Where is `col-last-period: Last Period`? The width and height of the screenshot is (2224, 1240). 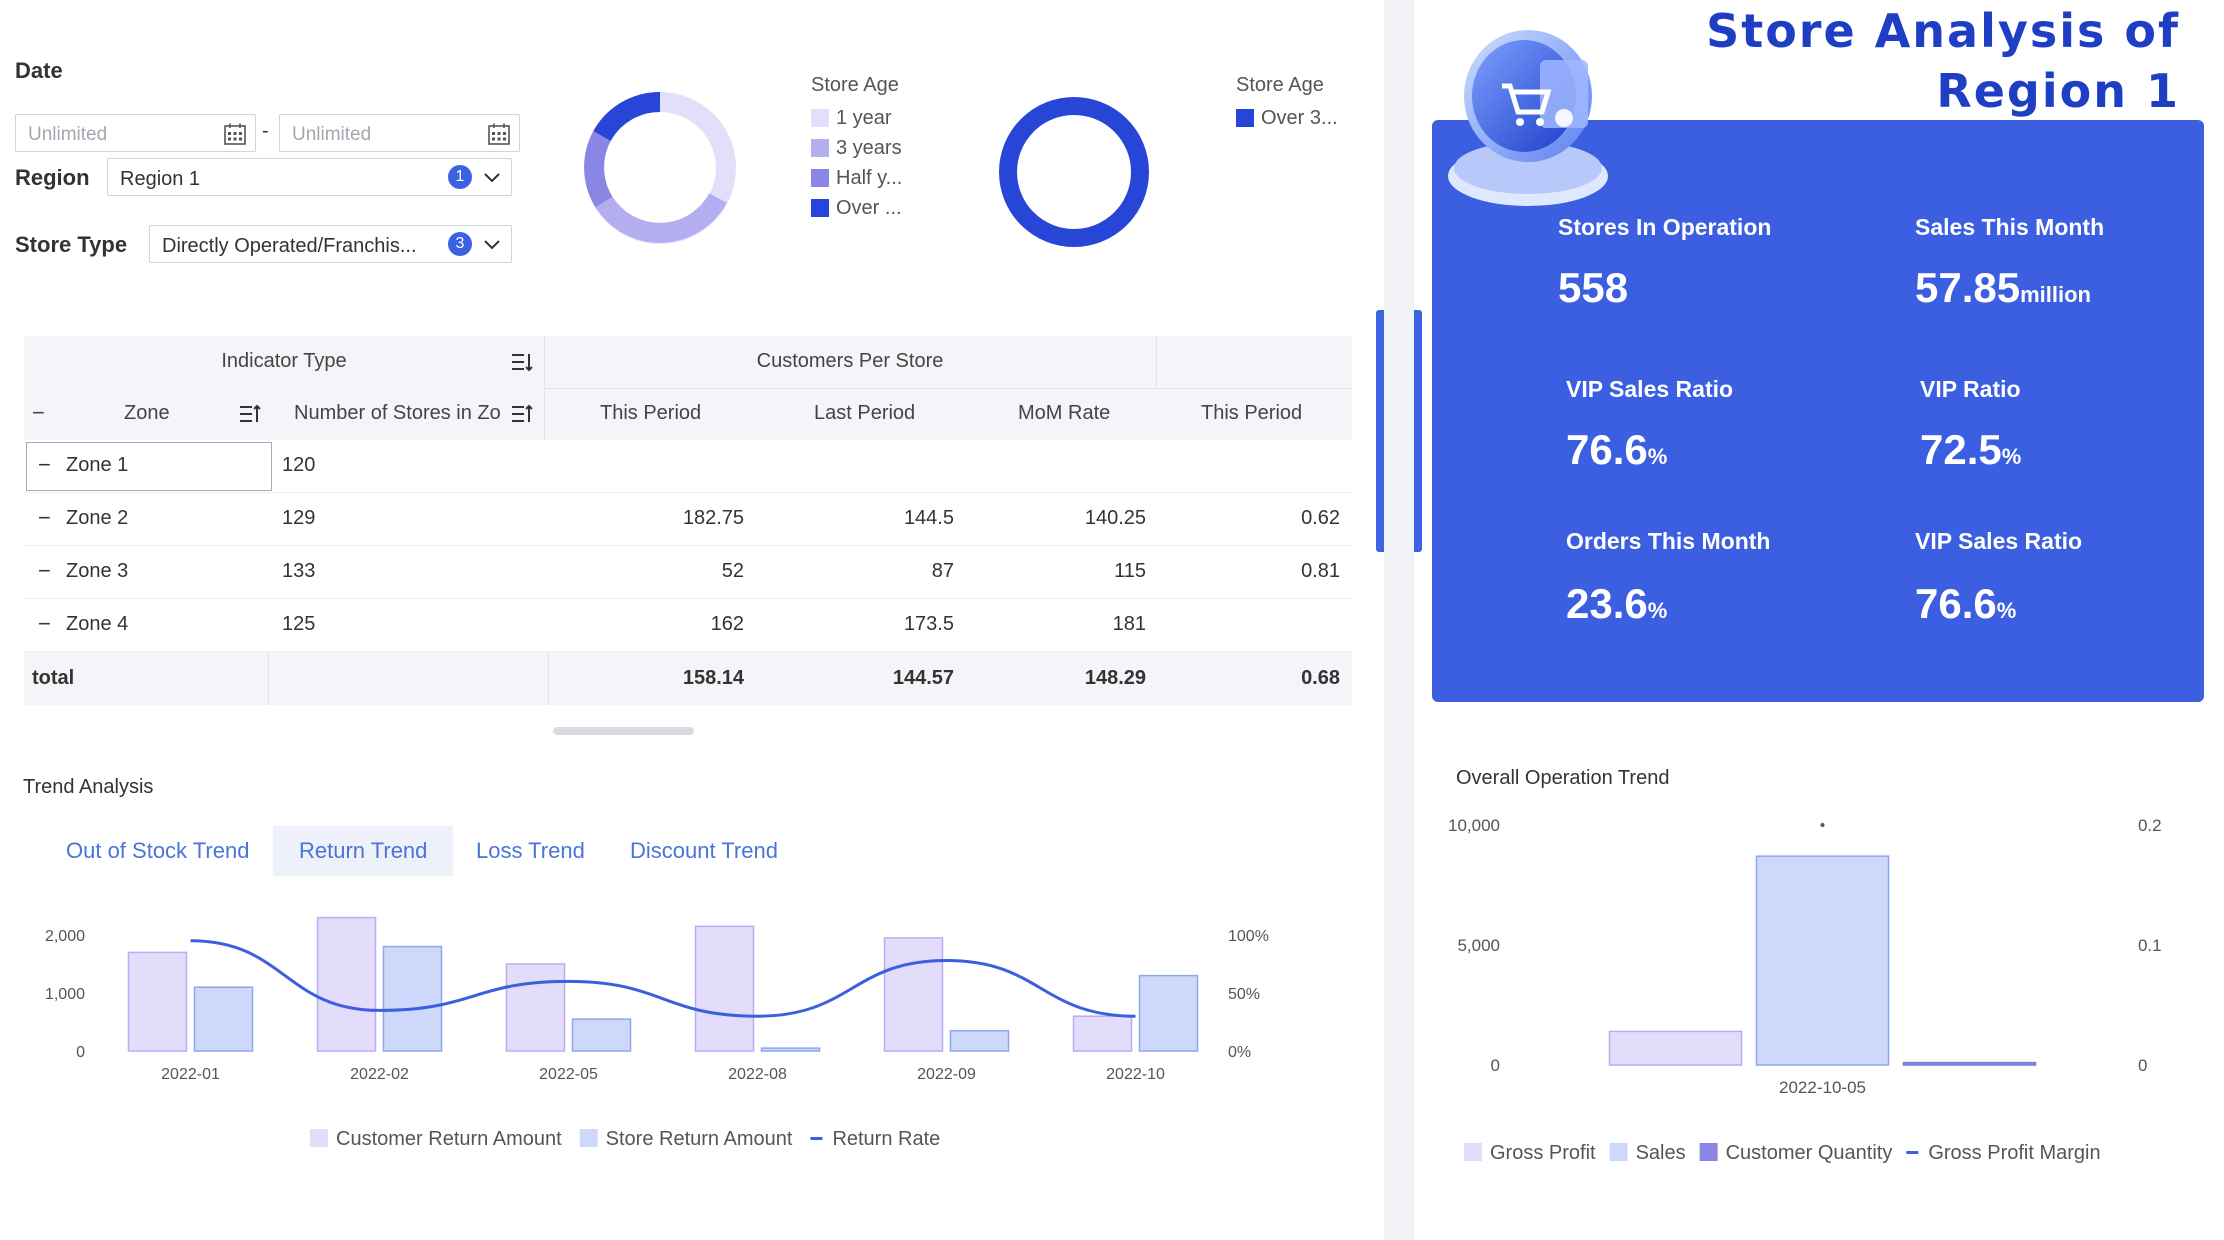
col-last-period: Last Period is located at coordinates (865, 413).